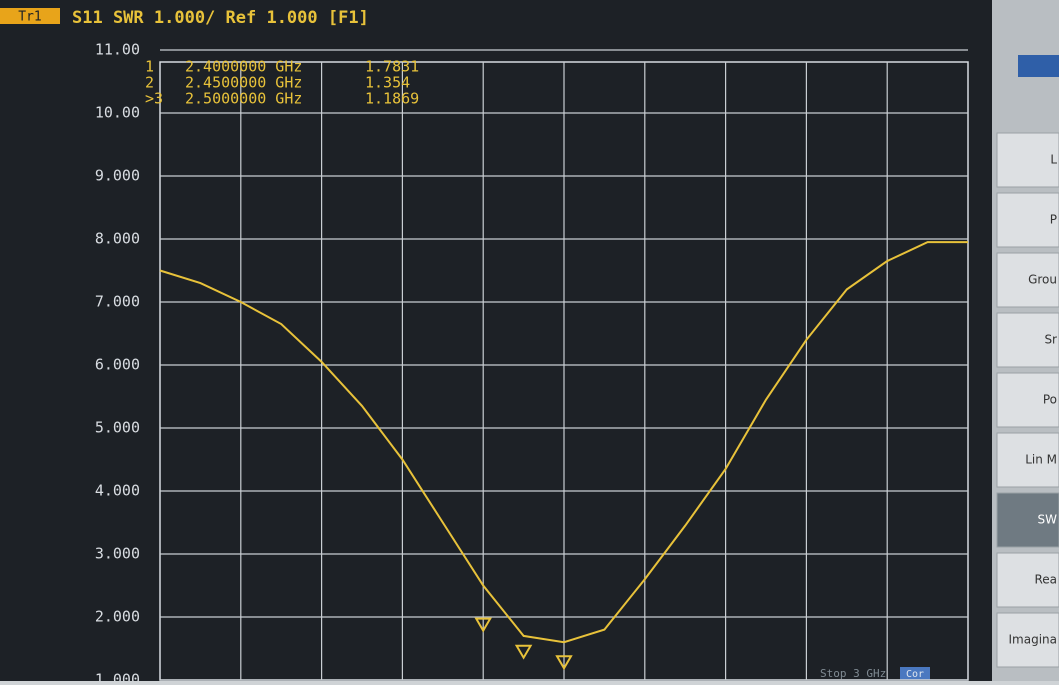  What do you see at coordinates (149, 67) in the screenshot?
I see `marker-label: 1` at bounding box center [149, 67].